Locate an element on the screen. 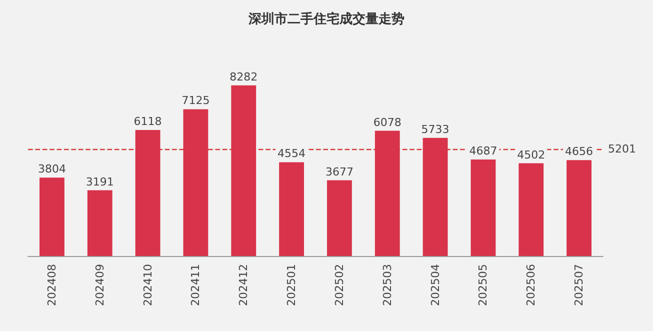  x-tick-label: 202503 is located at coordinates (387, 285).